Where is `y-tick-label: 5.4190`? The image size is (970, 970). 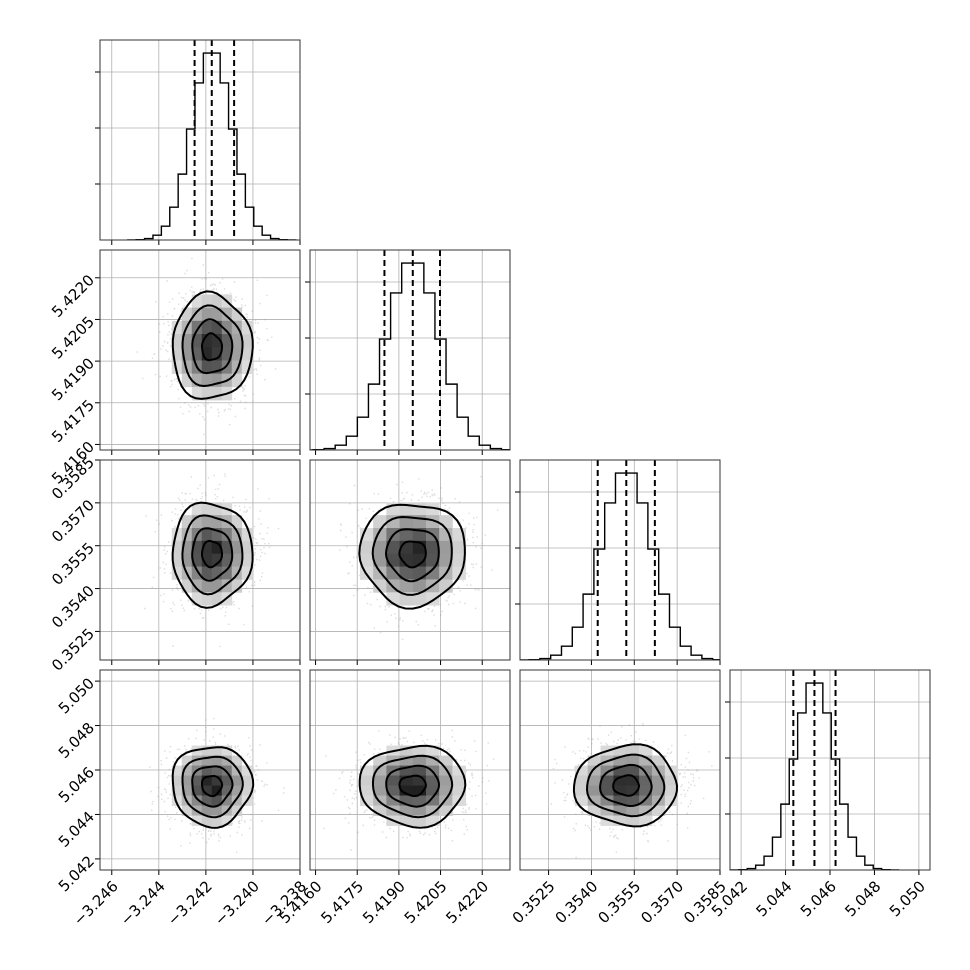
y-tick-label: 5.4190 is located at coordinates (73, 379).